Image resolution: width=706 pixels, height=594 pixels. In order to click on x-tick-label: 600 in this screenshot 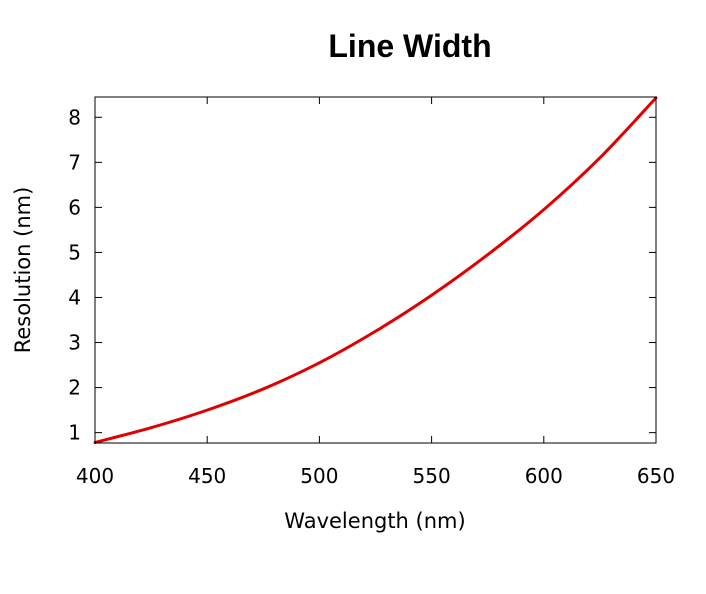, I will do `click(544, 476)`.